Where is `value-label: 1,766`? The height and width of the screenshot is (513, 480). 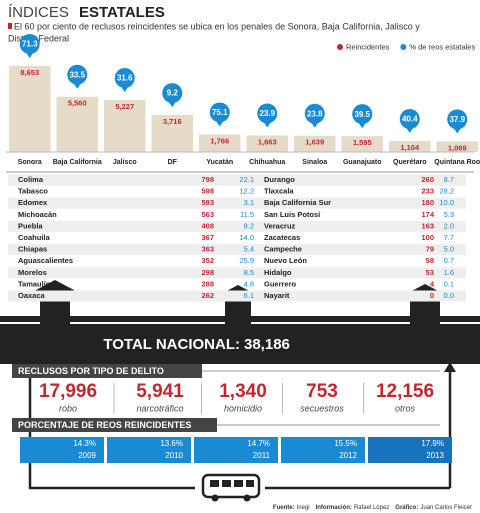
value-label: 1,766 is located at coordinates (219, 140).